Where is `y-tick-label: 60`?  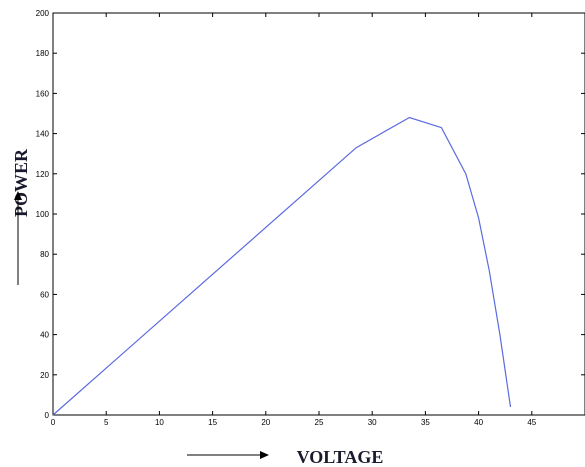 y-tick-label: 60 is located at coordinates (44, 294).